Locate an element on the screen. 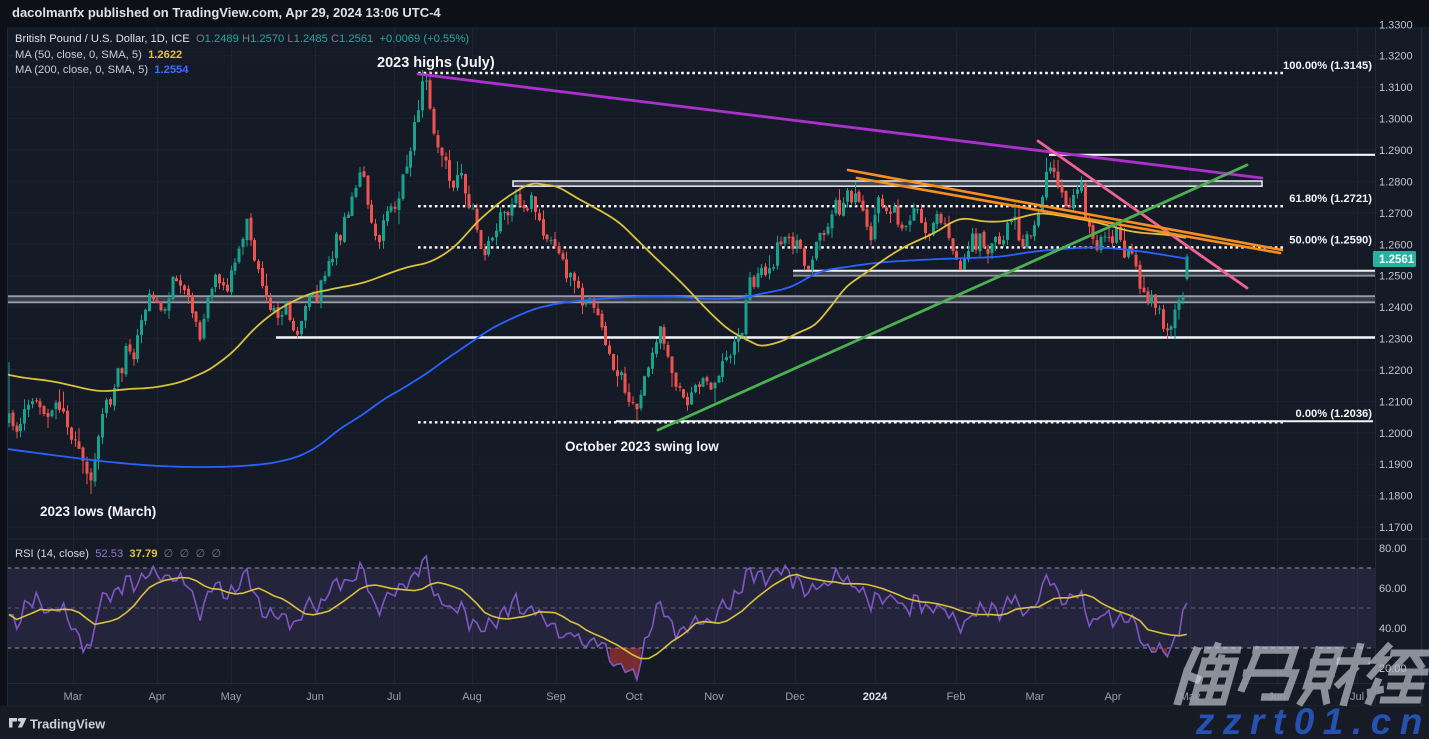  svg-text: 1.2300 is located at coordinates (1396, 340).